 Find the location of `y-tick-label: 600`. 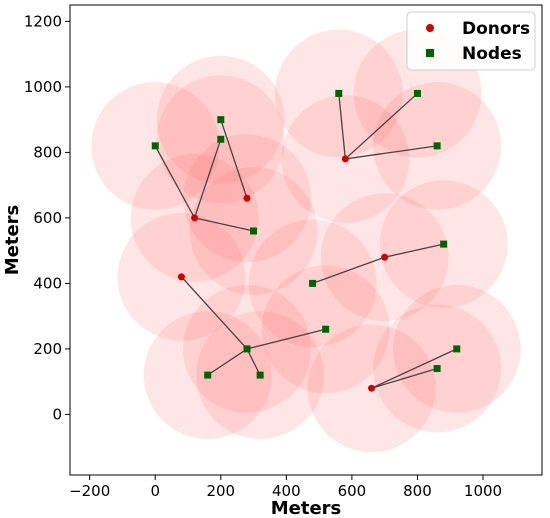

y-tick-label: 600 is located at coordinates (47, 218).